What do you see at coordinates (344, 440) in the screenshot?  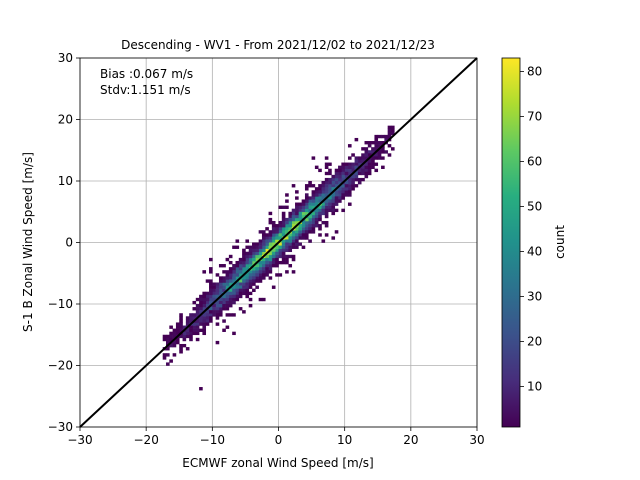 I see `x-tick-label: 10` at bounding box center [344, 440].